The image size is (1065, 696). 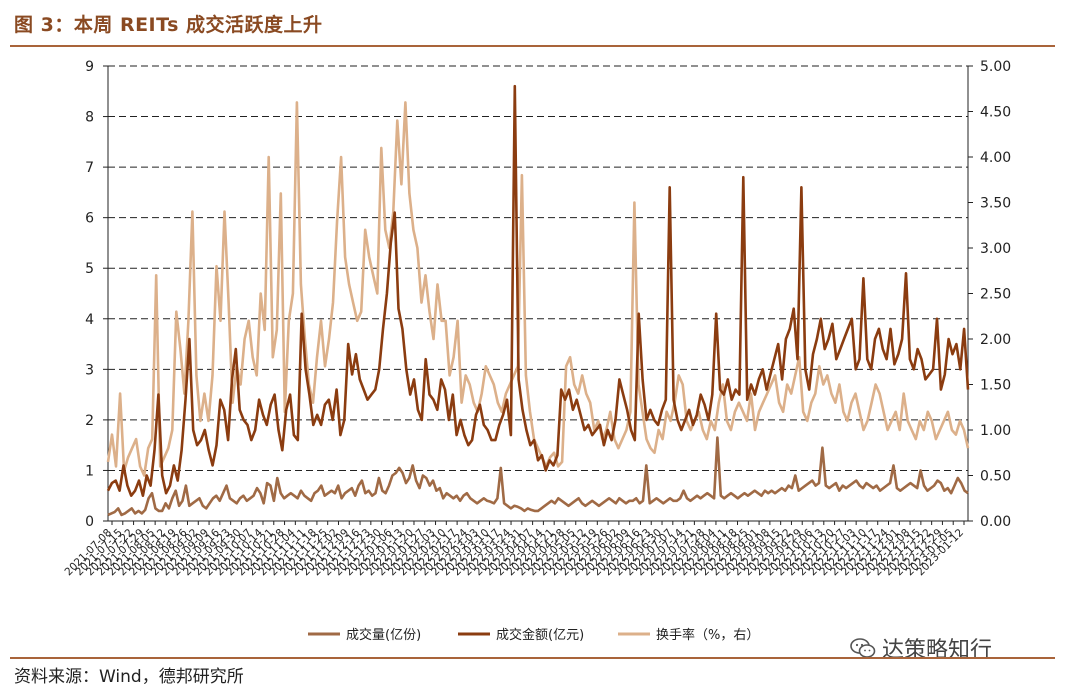 I want to click on watermark: 达策略知行, so click(x=921, y=648).